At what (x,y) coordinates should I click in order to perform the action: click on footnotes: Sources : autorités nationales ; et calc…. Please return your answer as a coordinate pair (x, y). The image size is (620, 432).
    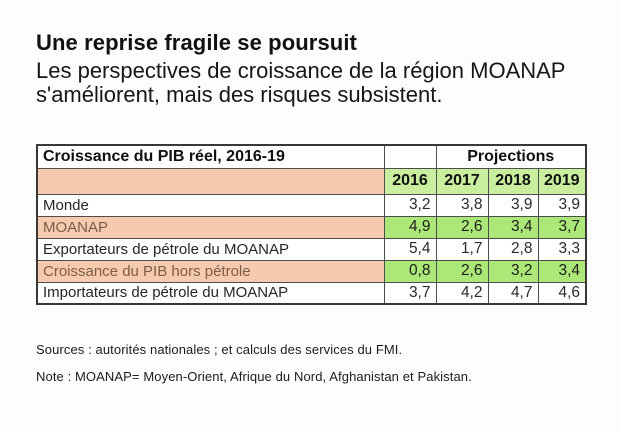
    Looking at the image, I should click on (314, 363).